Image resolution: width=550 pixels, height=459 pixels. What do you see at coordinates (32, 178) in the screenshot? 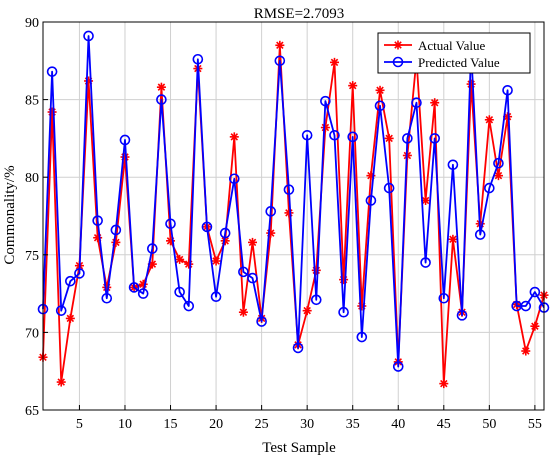
I see `y-tick-label: 80` at bounding box center [32, 178].